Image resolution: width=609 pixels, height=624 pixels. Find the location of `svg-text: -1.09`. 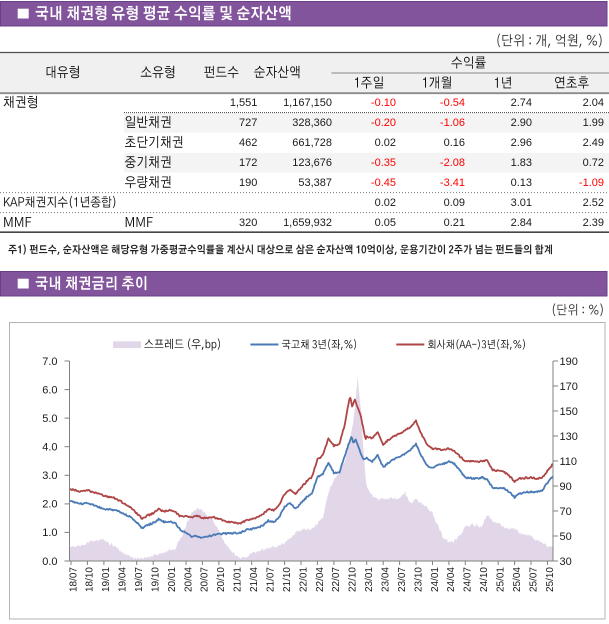

svg-text: -1.09 is located at coordinates (591, 183).